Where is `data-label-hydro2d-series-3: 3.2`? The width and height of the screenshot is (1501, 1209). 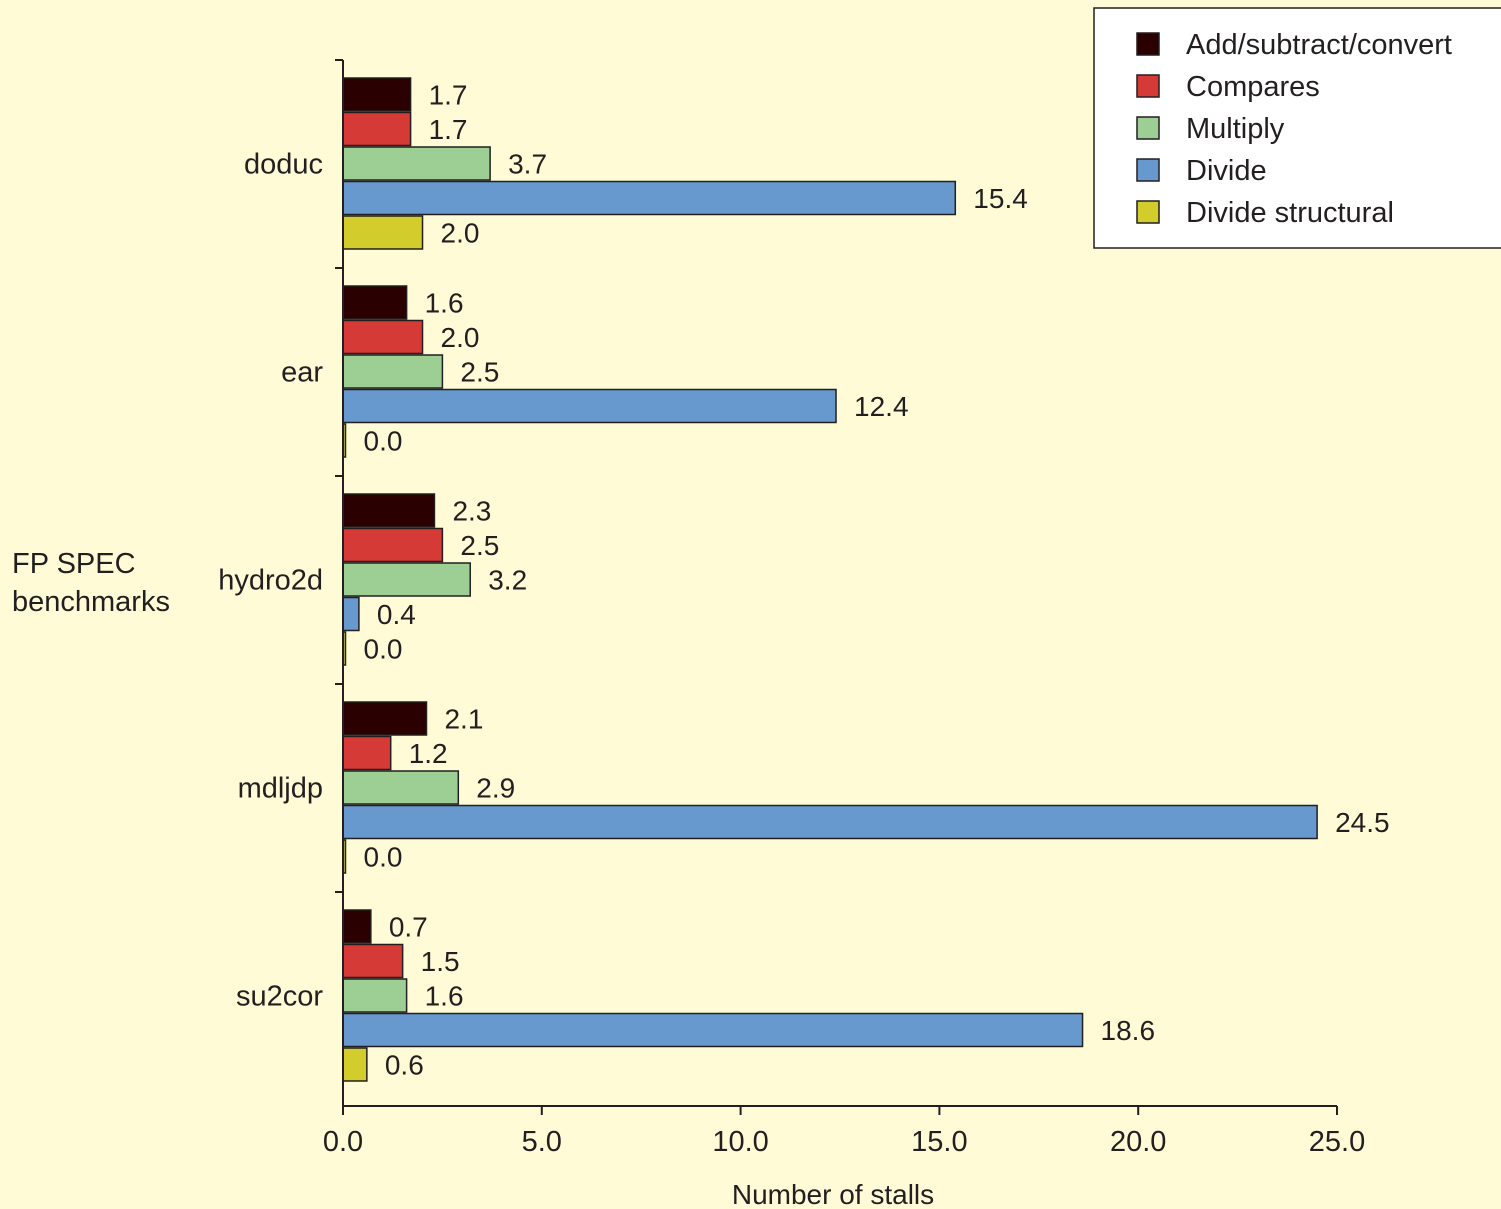 data-label-hydro2d-series-3: 3.2 is located at coordinates (507, 580).